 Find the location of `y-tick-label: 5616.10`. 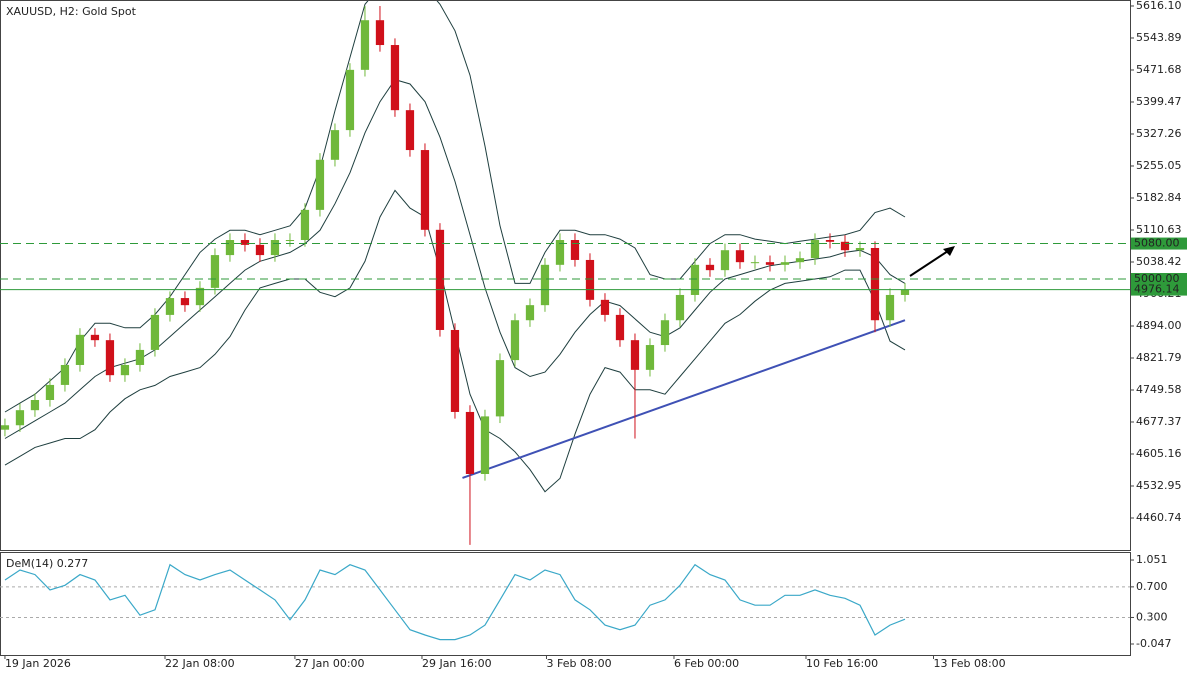

y-tick-label: 5616.10 is located at coordinates (1159, 6).